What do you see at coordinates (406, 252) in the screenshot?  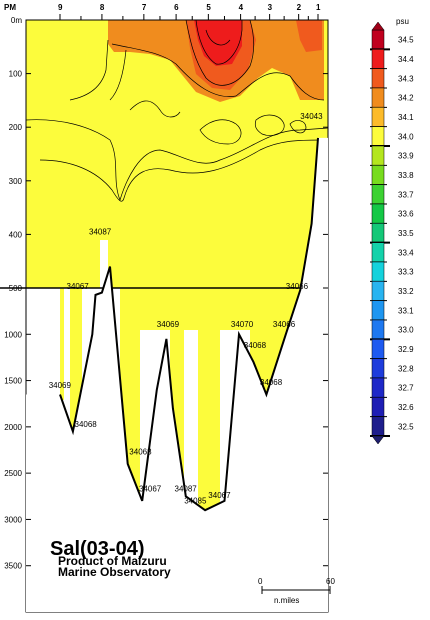 I see `colorbar-level-label: 33.4` at bounding box center [406, 252].